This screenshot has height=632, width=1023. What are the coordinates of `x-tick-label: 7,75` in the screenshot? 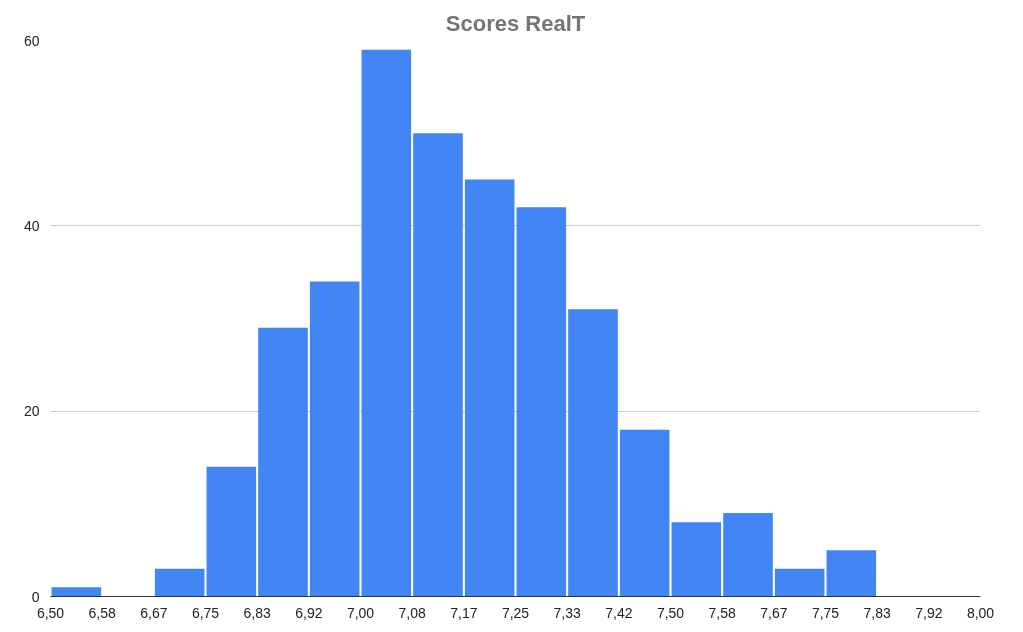 It's located at (825, 612).